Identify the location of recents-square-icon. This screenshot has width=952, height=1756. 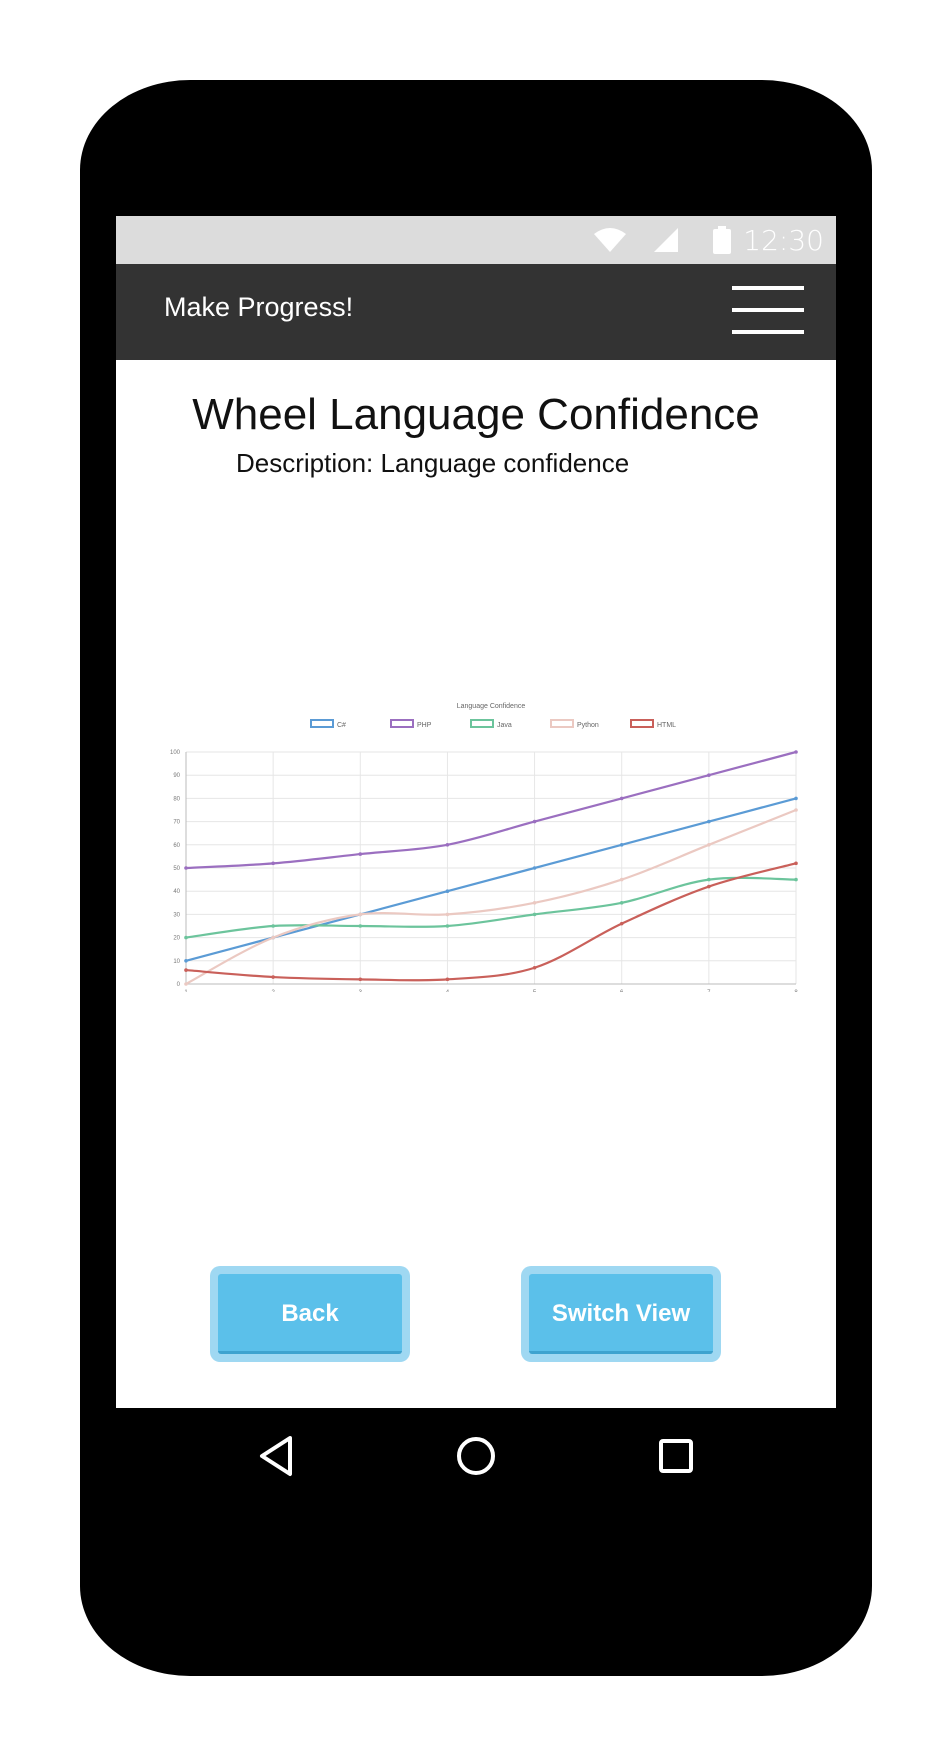
(676, 1456).